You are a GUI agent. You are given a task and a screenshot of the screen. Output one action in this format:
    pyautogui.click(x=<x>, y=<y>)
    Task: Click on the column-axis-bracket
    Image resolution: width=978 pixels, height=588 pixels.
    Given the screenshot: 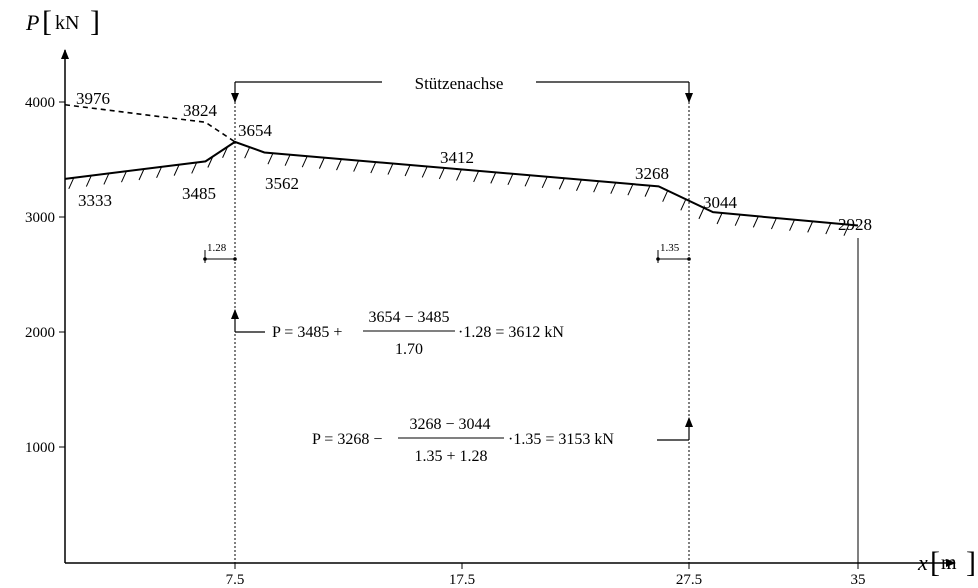 What is the action you would take?
    pyautogui.click(x=462, y=92)
    